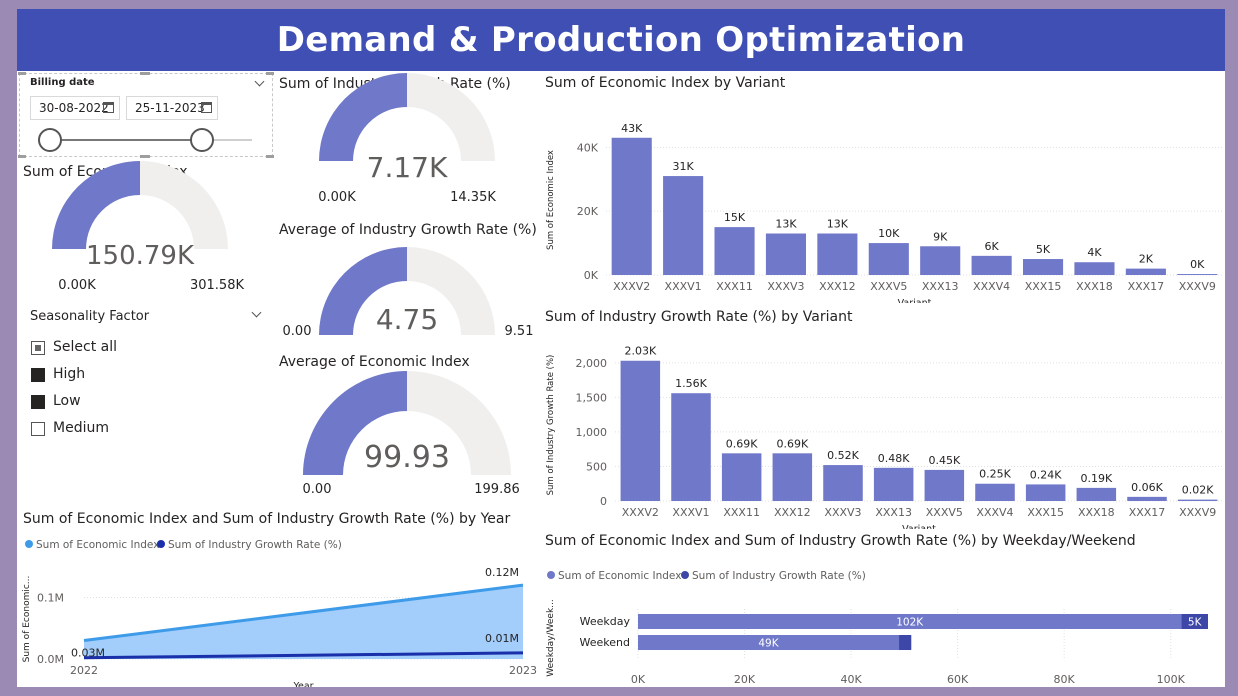 This screenshot has width=1238, height=696. What do you see at coordinates (619, 576) in the screenshot?
I see `legend-label: Sum of Economic Index` at bounding box center [619, 576].